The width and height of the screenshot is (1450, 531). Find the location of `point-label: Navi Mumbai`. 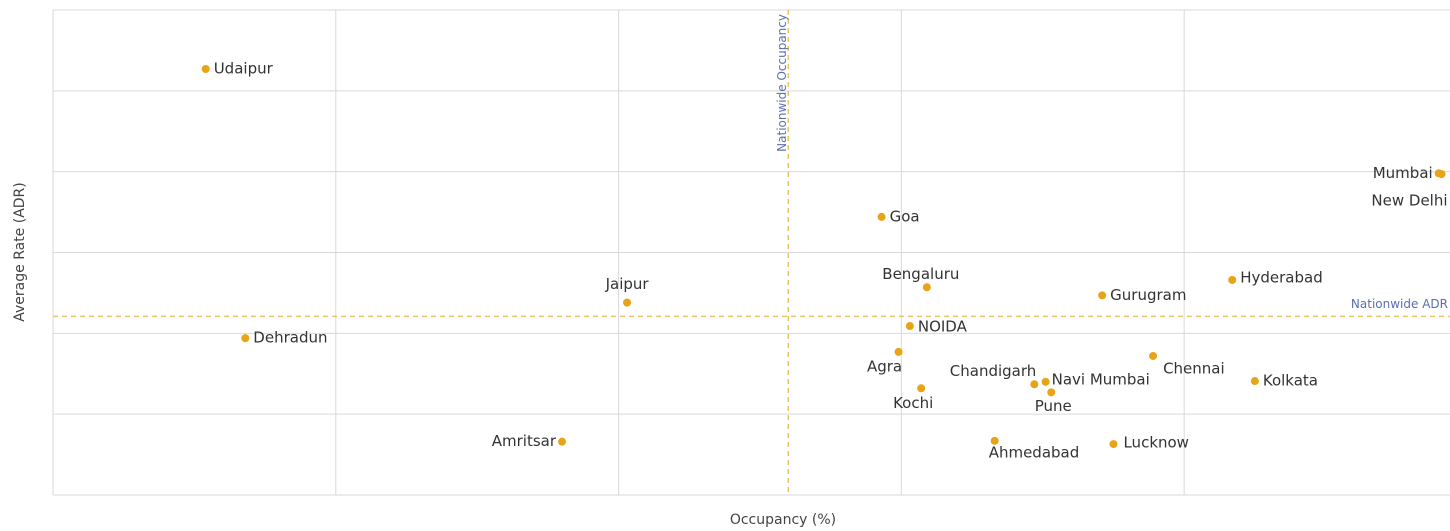

point-label: Navi Mumbai is located at coordinates (1101, 379).